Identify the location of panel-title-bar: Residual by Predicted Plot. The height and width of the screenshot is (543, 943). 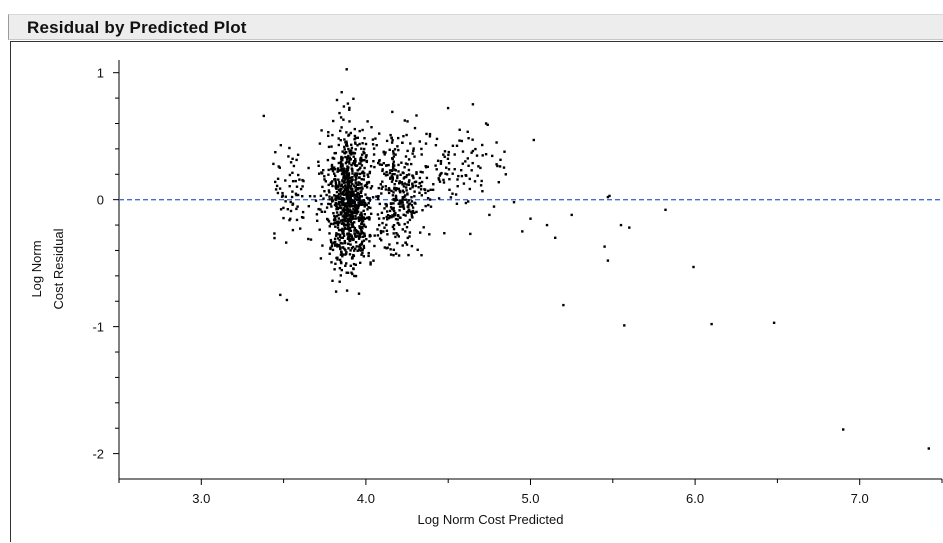
(475, 27).